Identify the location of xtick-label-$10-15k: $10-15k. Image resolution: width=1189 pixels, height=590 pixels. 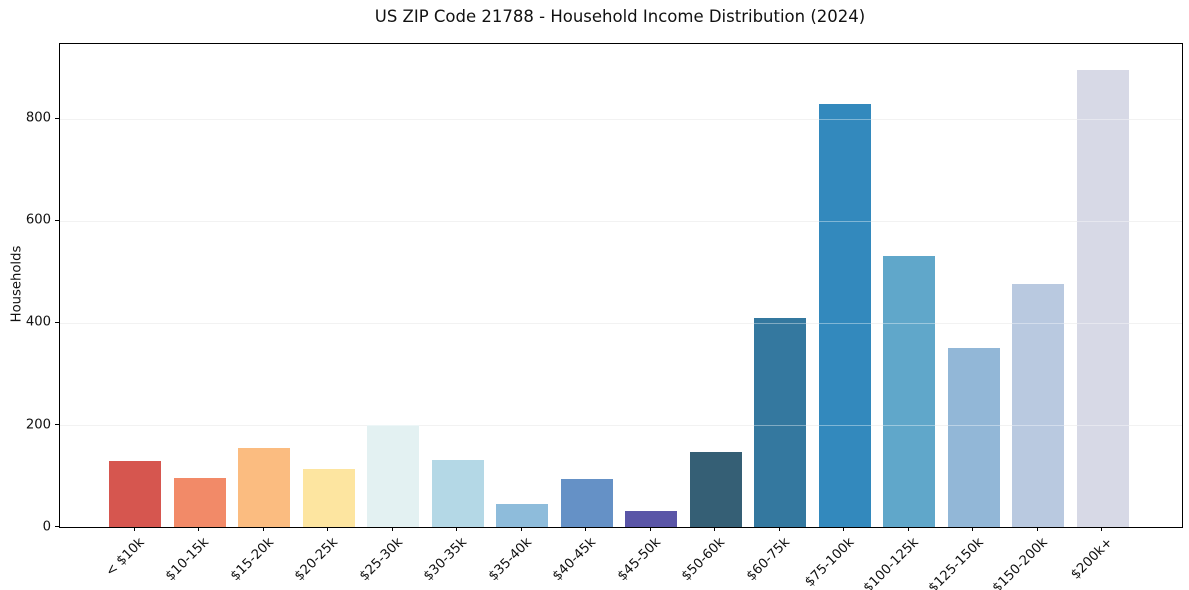
(188, 560).